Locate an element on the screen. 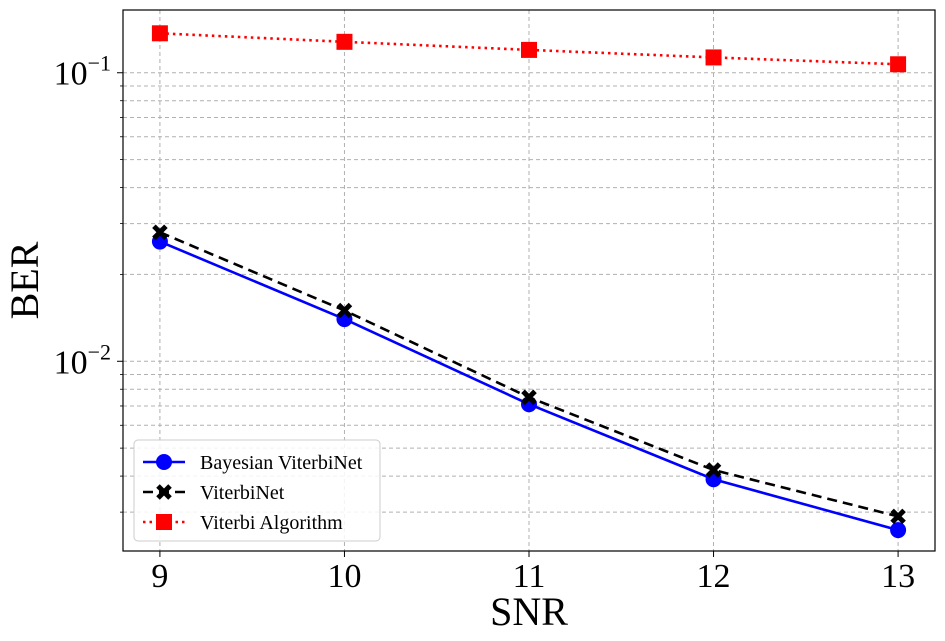 The image size is (945, 641). x-tick-label: 9 is located at coordinates (159, 576).